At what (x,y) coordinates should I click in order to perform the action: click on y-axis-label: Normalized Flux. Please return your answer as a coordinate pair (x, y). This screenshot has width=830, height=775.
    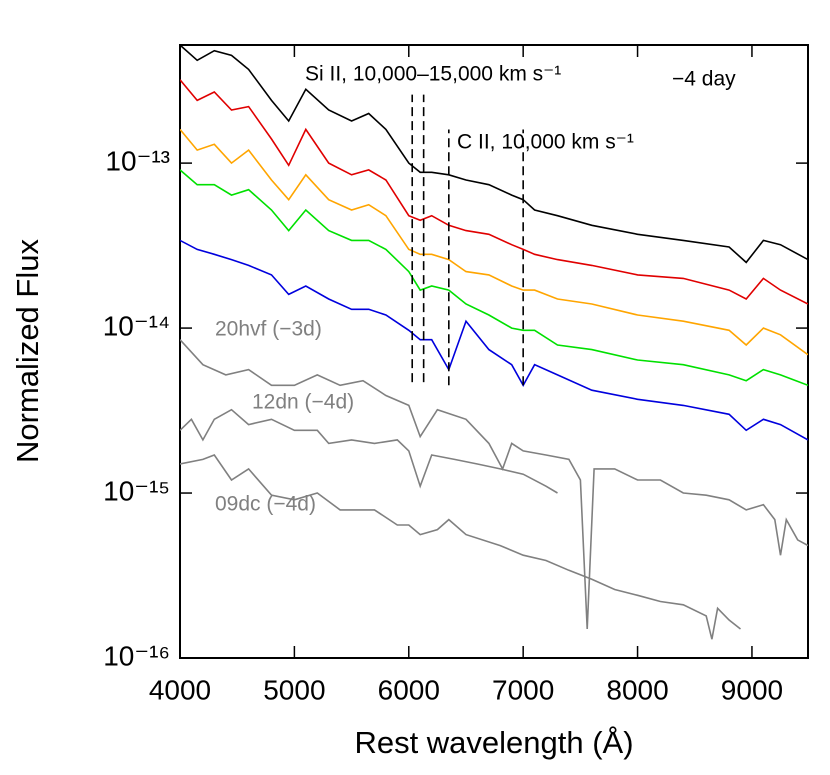
    Looking at the image, I should click on (27, 351).